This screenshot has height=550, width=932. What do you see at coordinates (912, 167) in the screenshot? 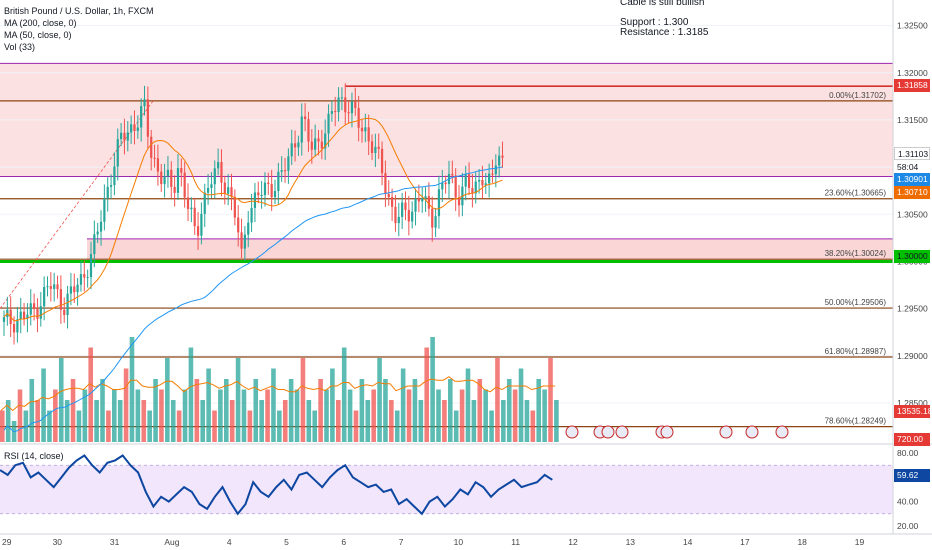
I see `countdown-tag: 58:04` at bounding box center [912, 167].